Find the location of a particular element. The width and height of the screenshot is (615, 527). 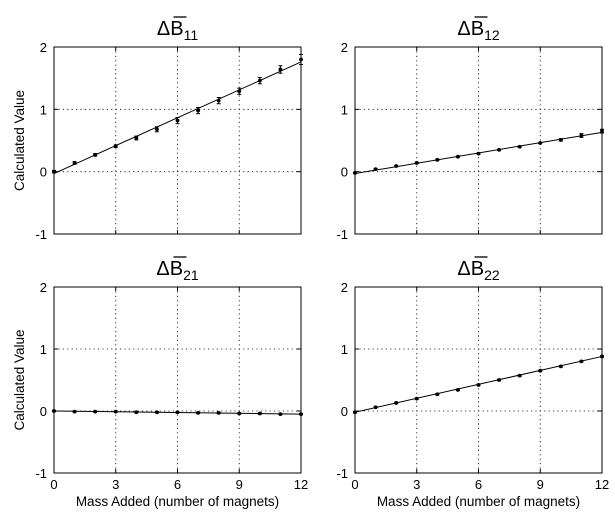

chart-title: ΔB11 is located at coordinates (177, 30).